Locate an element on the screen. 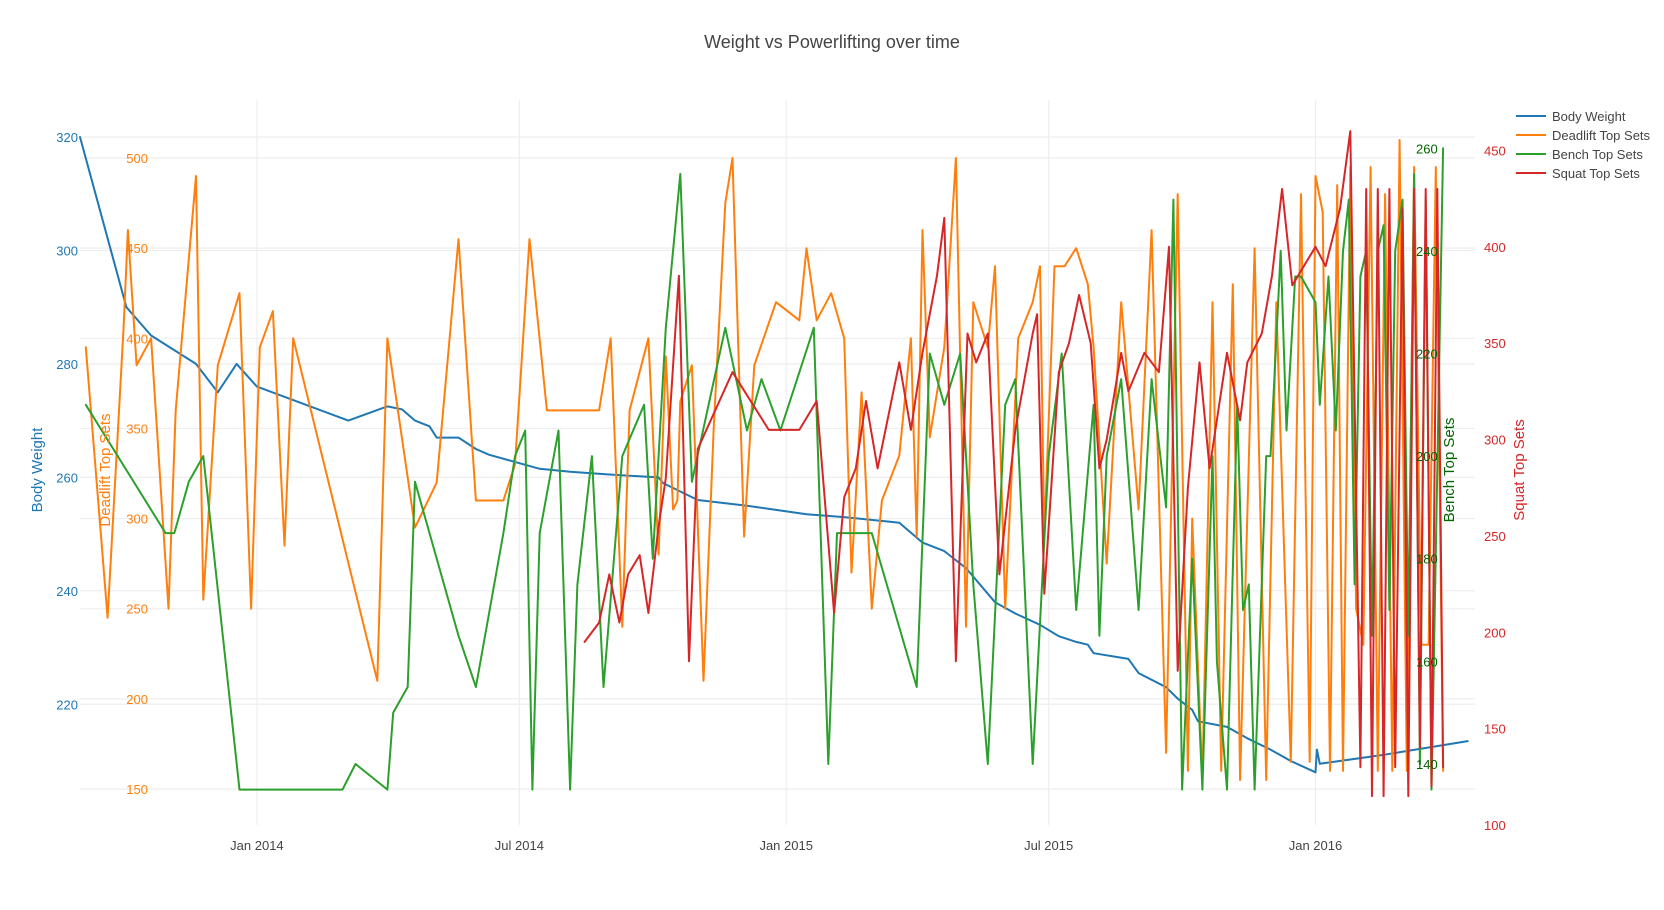 Image resolution: width=1664 pixels, height=910 pixels. legend-item: Squat Top Sets is located at coordinates (1578, 173).